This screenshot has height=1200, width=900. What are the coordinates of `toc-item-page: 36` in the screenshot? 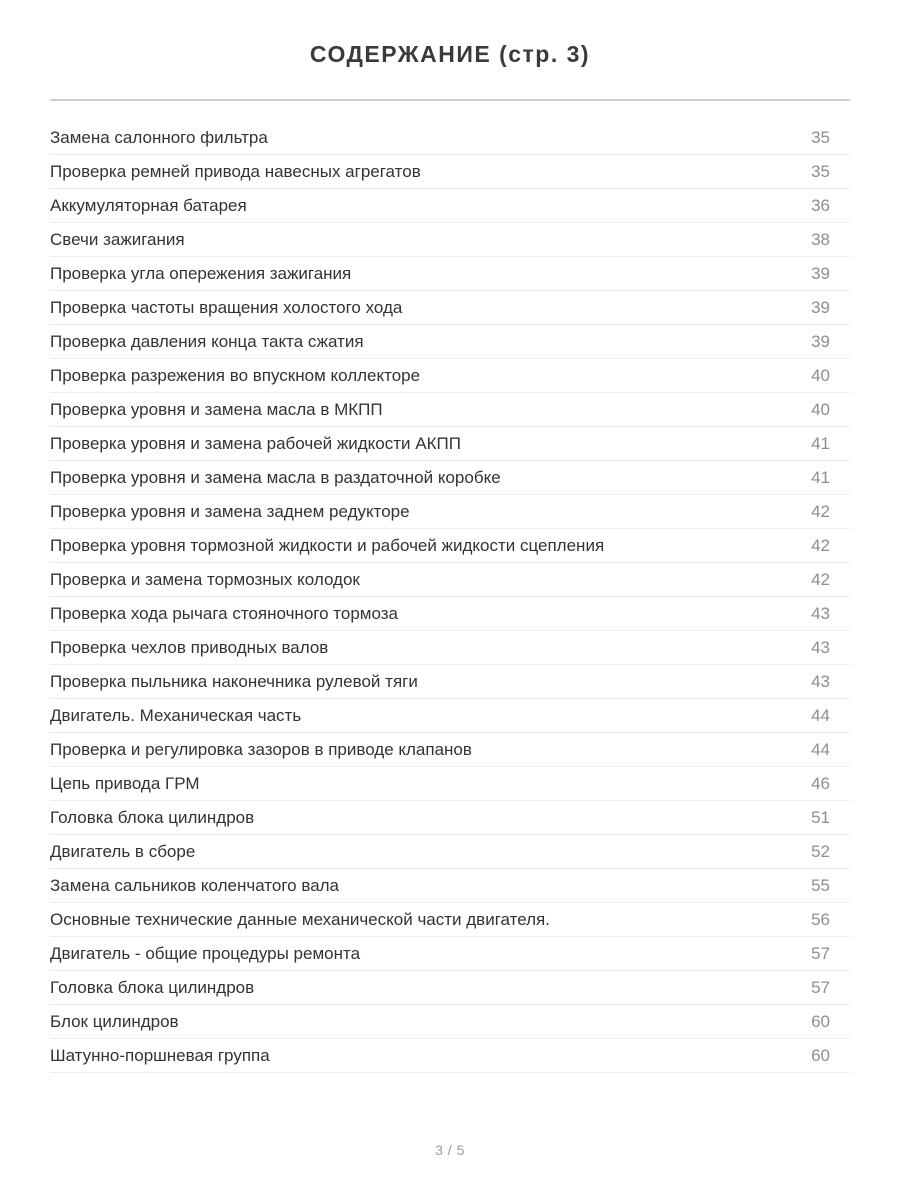 It's located at (820, 205).